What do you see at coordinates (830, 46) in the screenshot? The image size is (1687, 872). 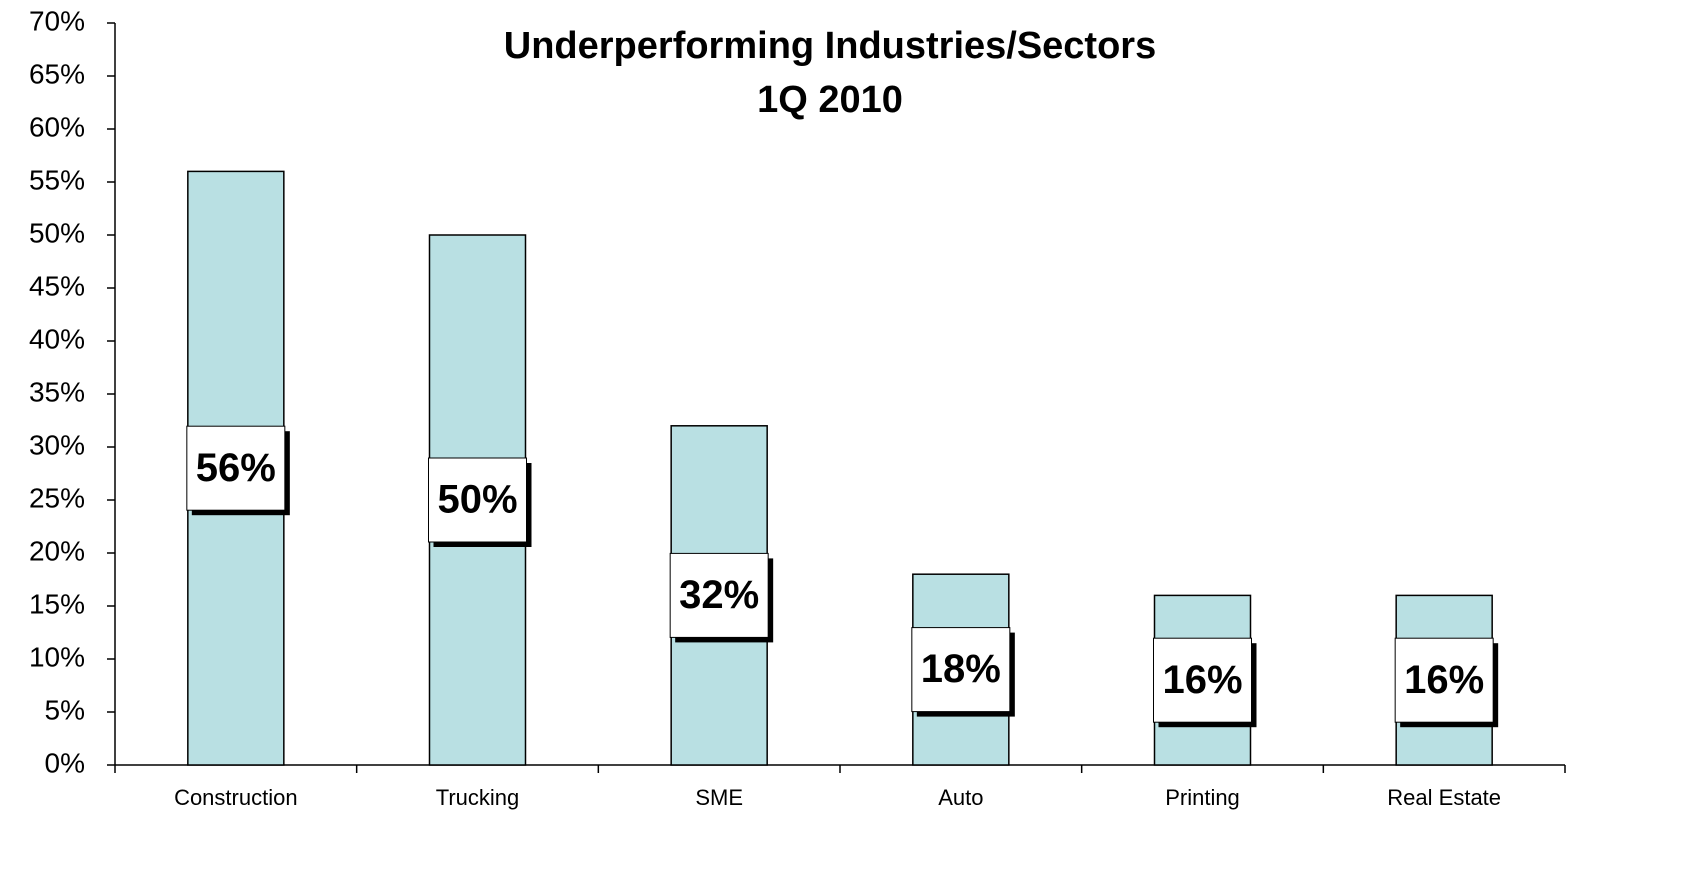 I see `chart-title: Underperforming Industries/Sectors` at bounding box center [830, 46].